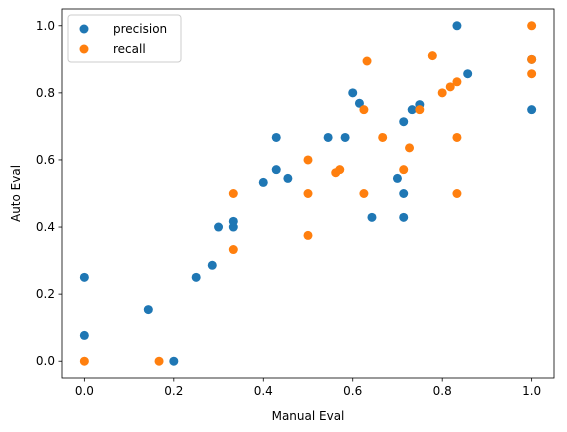  I want to click on y-tick-label: 0.8, so click(45, 93).